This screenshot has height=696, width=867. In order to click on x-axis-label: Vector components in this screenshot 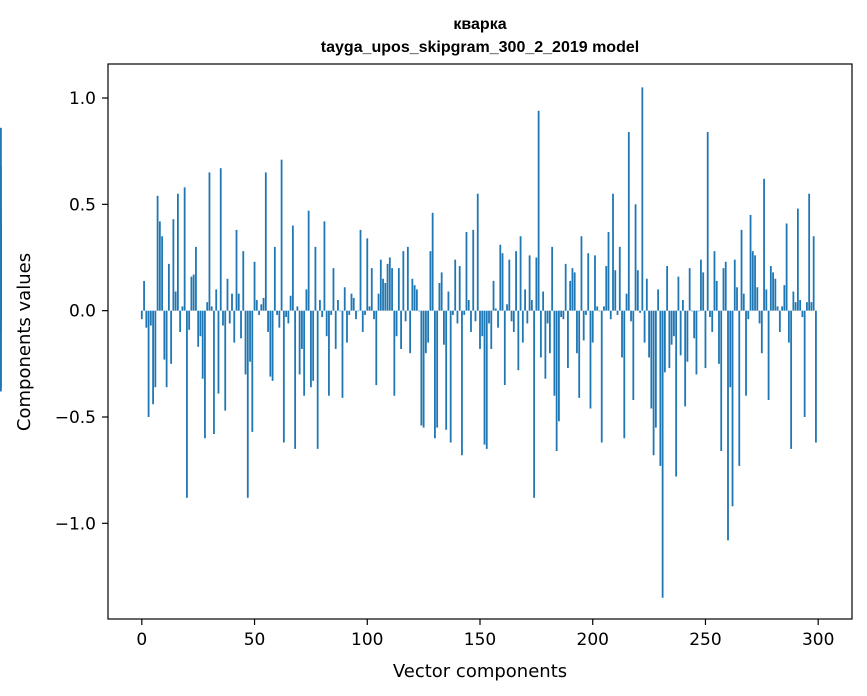, I will do `click(480, 671)`.